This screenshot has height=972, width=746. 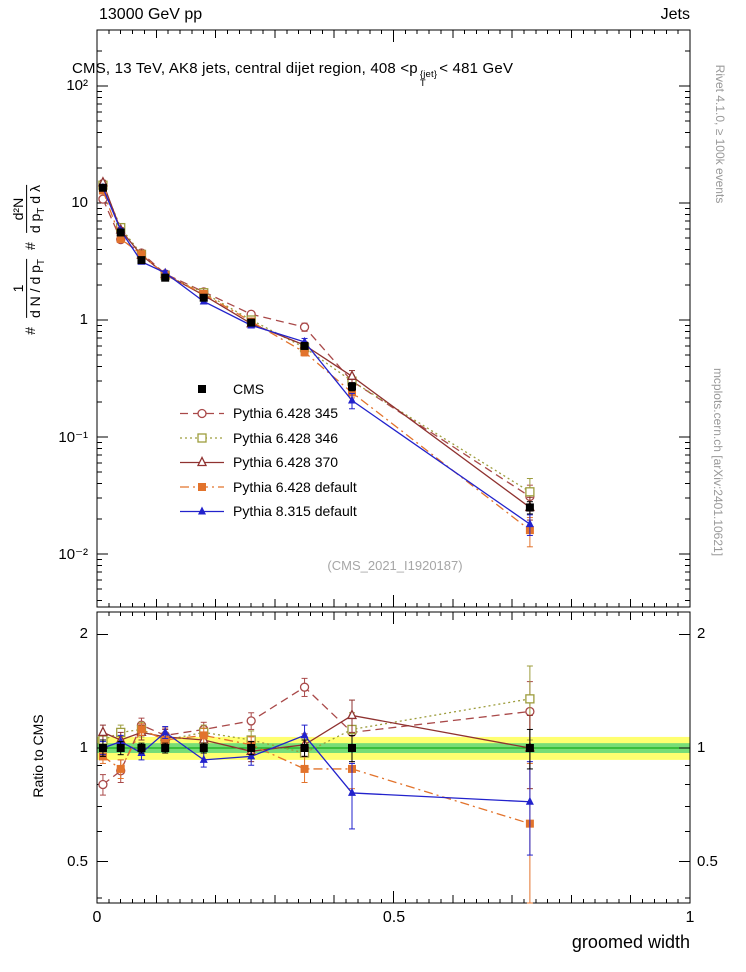 I want to click on xtick-1: 1, so click(x=690, y=917).